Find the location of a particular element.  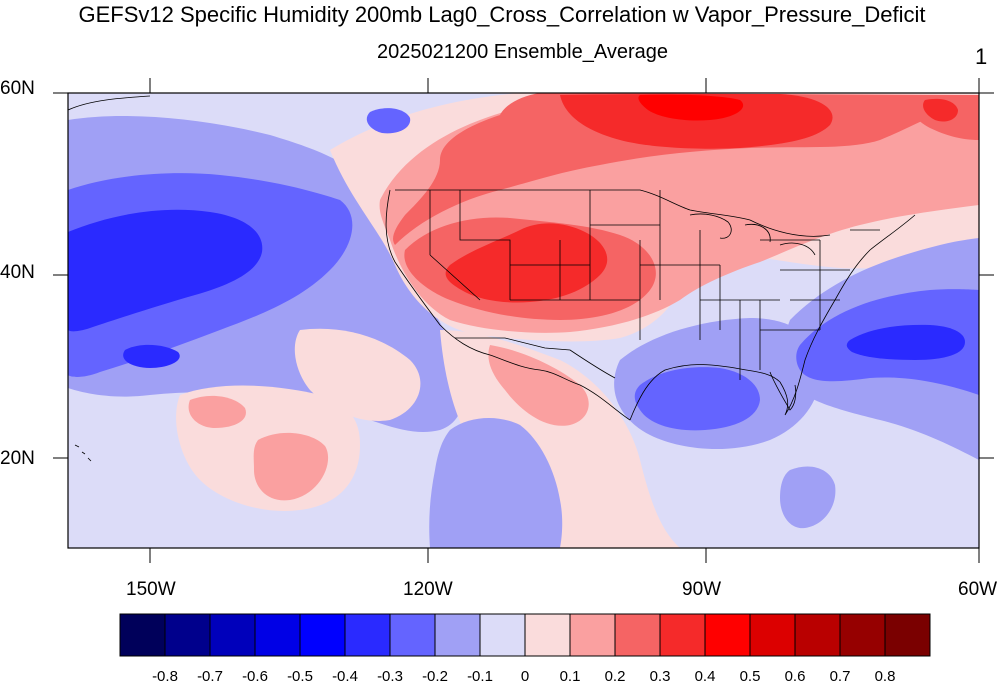

contour-neg-0.4-pacific-small is located at coordinates (151, 356).